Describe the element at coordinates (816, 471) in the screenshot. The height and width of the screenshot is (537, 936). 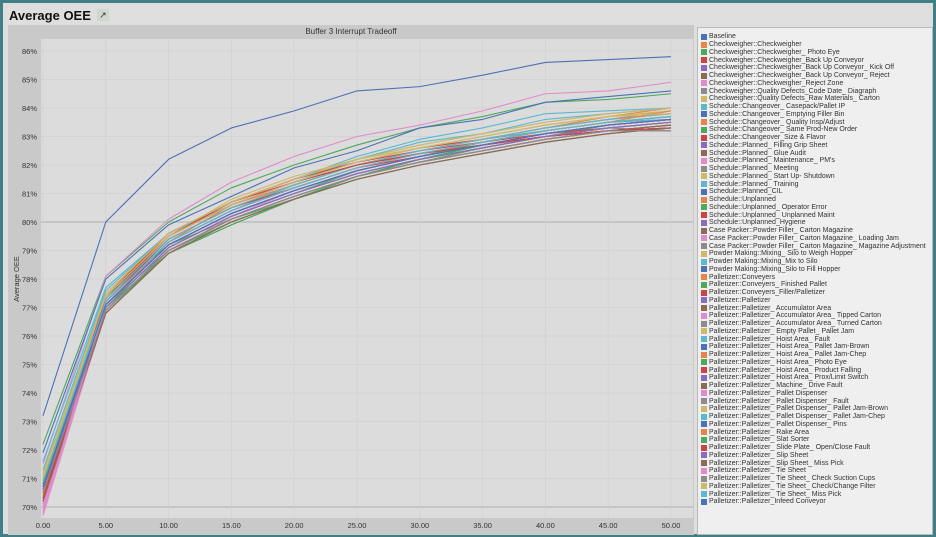
I see `legend-item: Palletizer::Palletizer_ Tie Sheet` at that location.